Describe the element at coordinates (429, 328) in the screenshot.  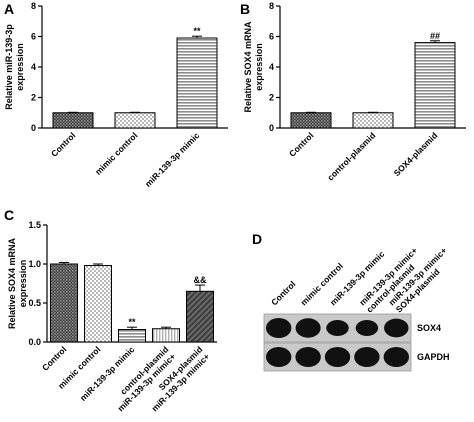
I see `blot-row-label: SOX4` at that location.